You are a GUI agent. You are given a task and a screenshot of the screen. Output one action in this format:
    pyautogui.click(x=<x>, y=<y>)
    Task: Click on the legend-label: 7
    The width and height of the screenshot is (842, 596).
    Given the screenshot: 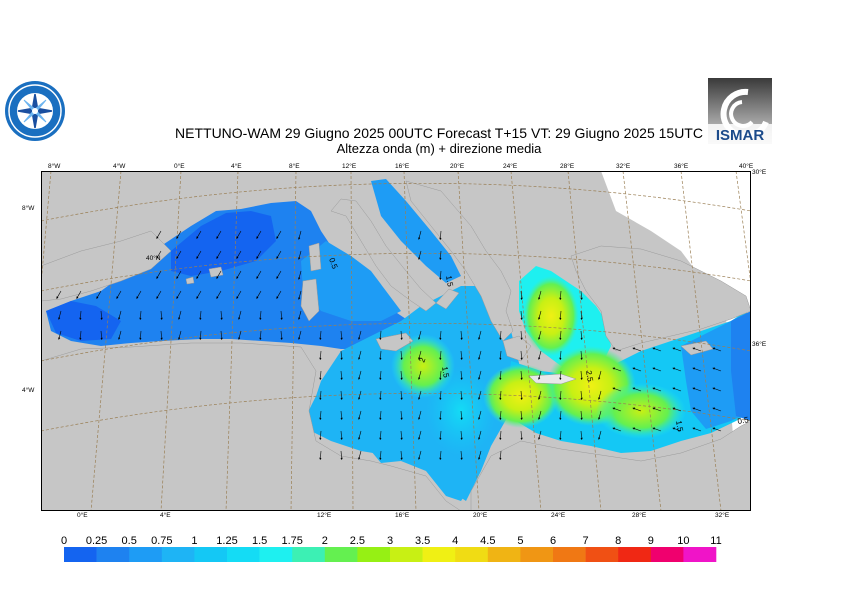 What is the action you would take?
    pyautogui.click(x=585, y=541)
    